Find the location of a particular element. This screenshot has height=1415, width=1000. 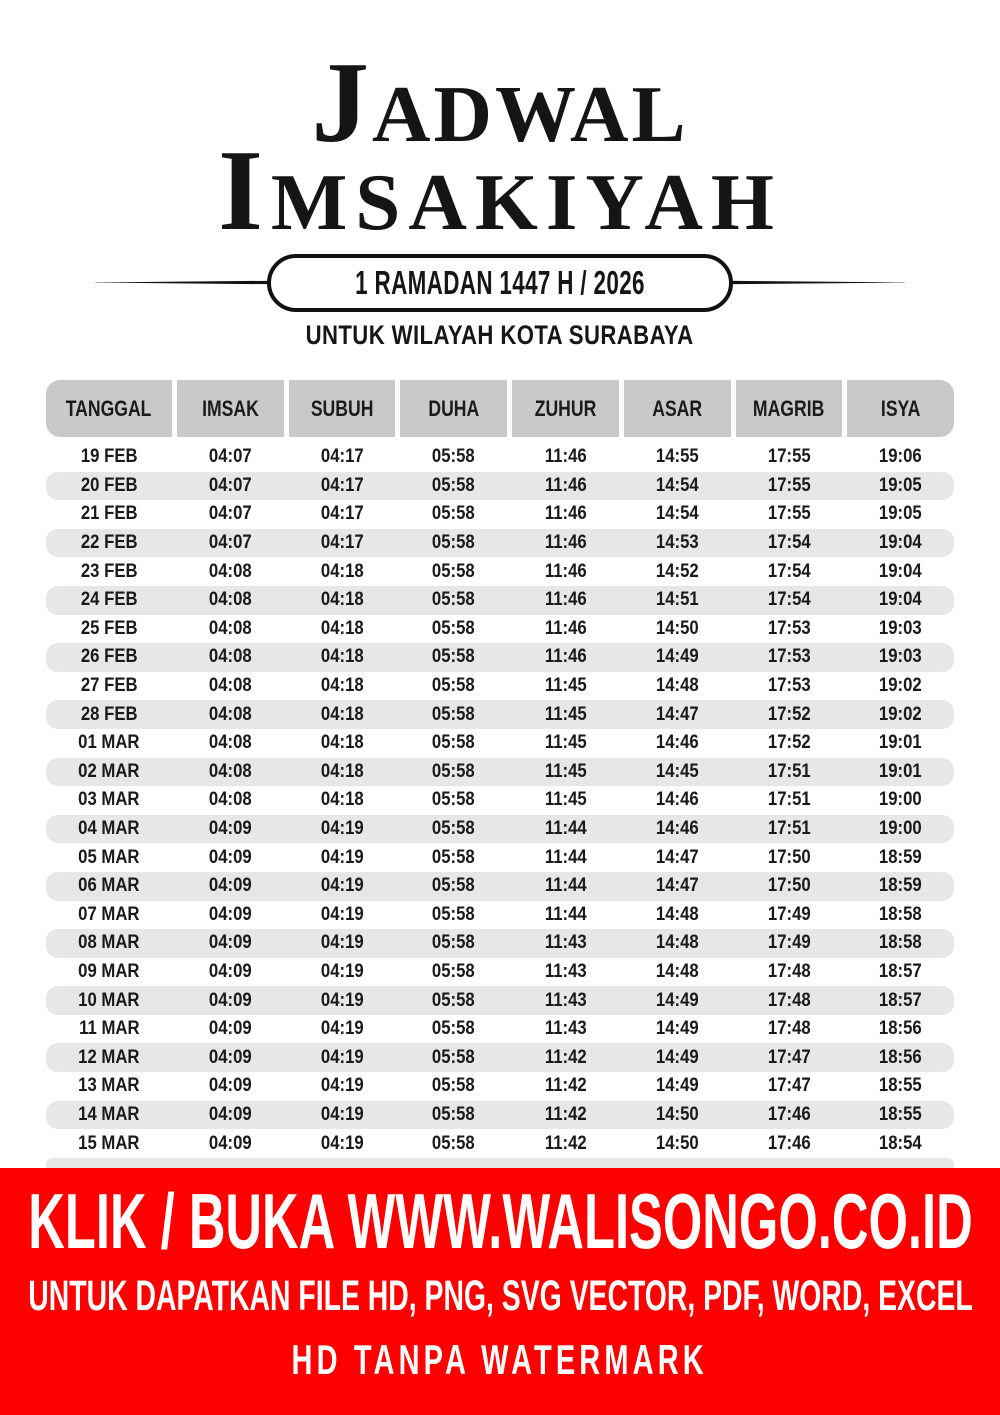

date-cell: 11 MAR is located at coordinates (109, 1029).